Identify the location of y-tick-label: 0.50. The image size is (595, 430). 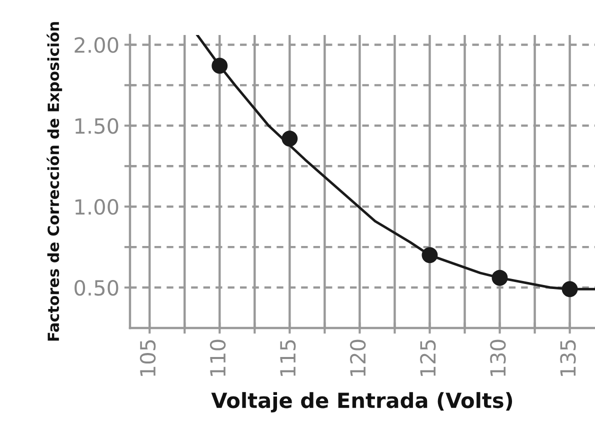
(96, 288).